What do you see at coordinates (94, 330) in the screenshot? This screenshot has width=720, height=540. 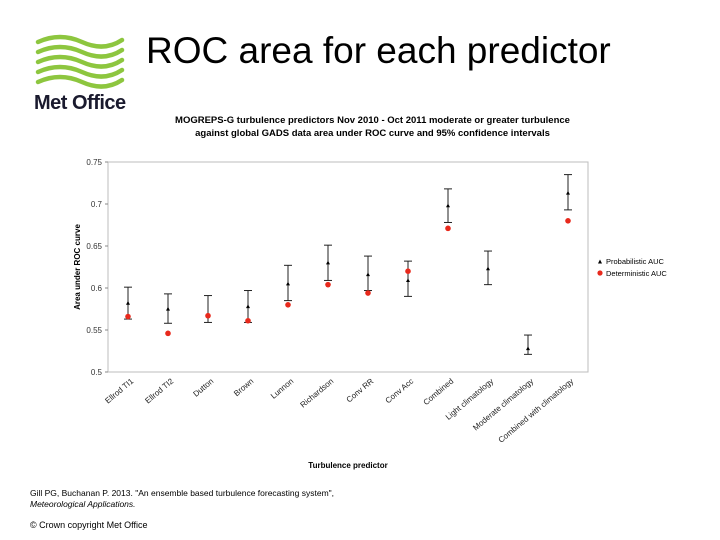 I see `y-tick-label: 0.55` at bounding box center [94, 330].